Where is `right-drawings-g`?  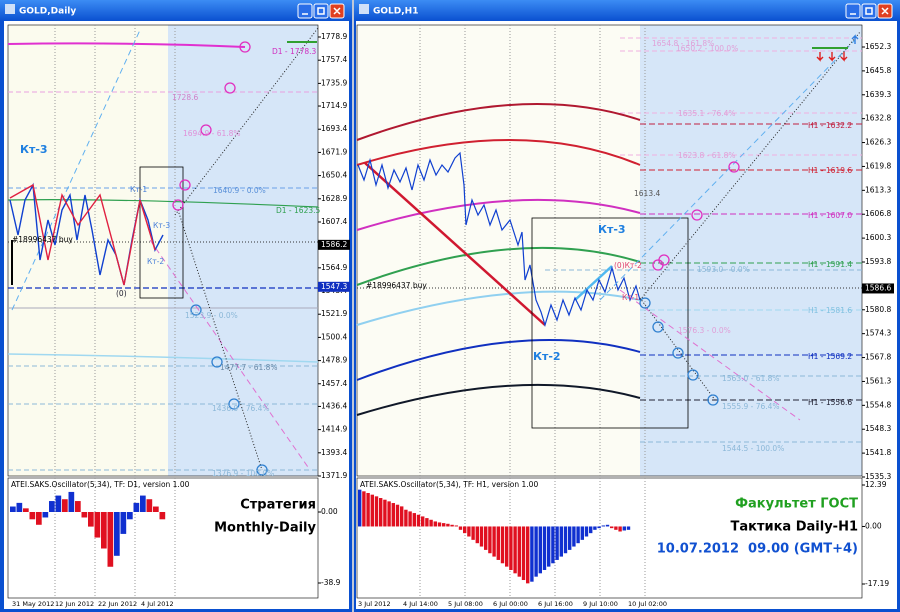 right-drawings-g is located at coordinates (696, 216).